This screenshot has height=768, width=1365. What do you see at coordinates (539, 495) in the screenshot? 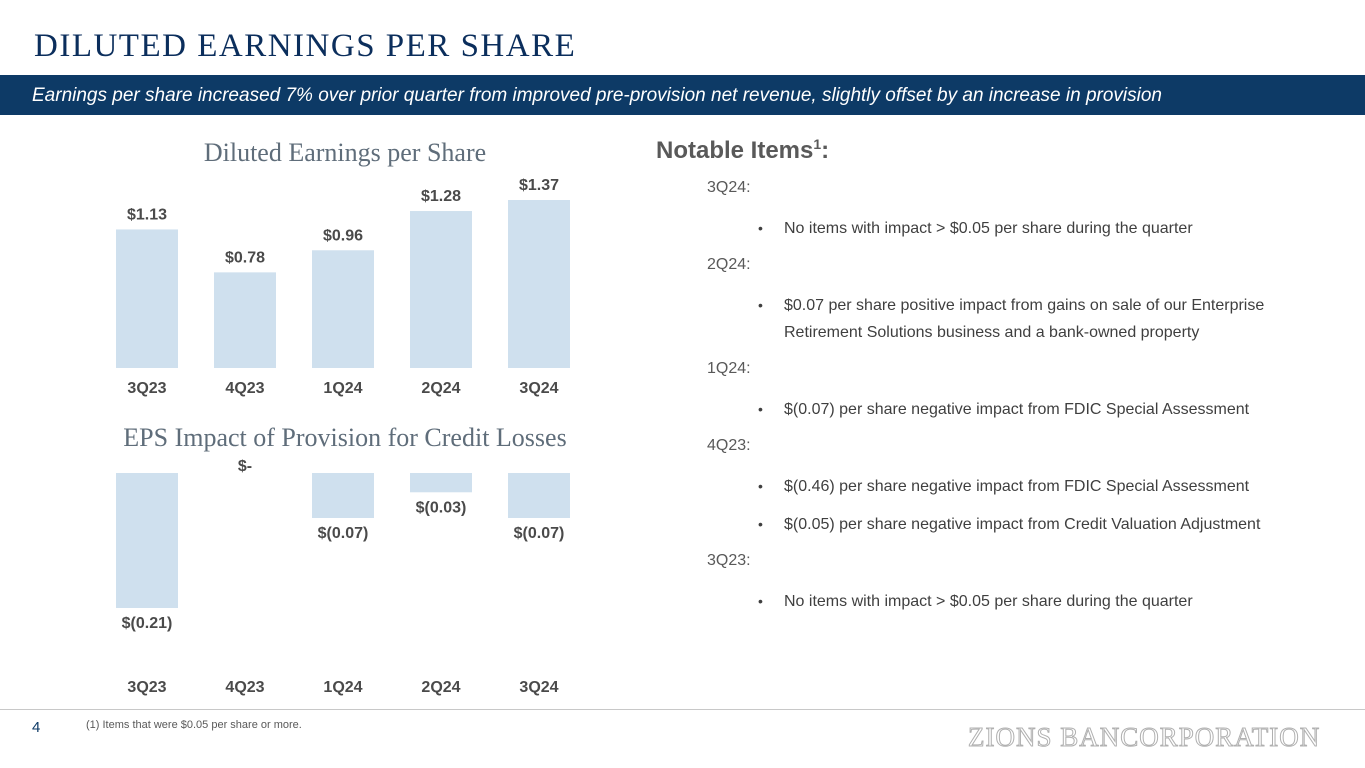
I see `provision-bar-3Q24` at bounding box center [539, 495].